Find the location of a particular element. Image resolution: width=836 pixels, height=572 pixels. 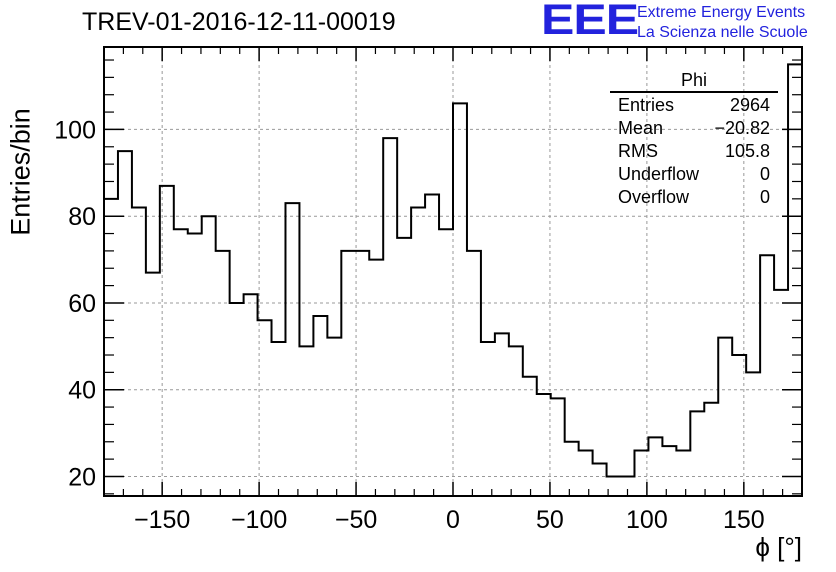

x-tick-label: 150 is located at coordinates (744, 520).